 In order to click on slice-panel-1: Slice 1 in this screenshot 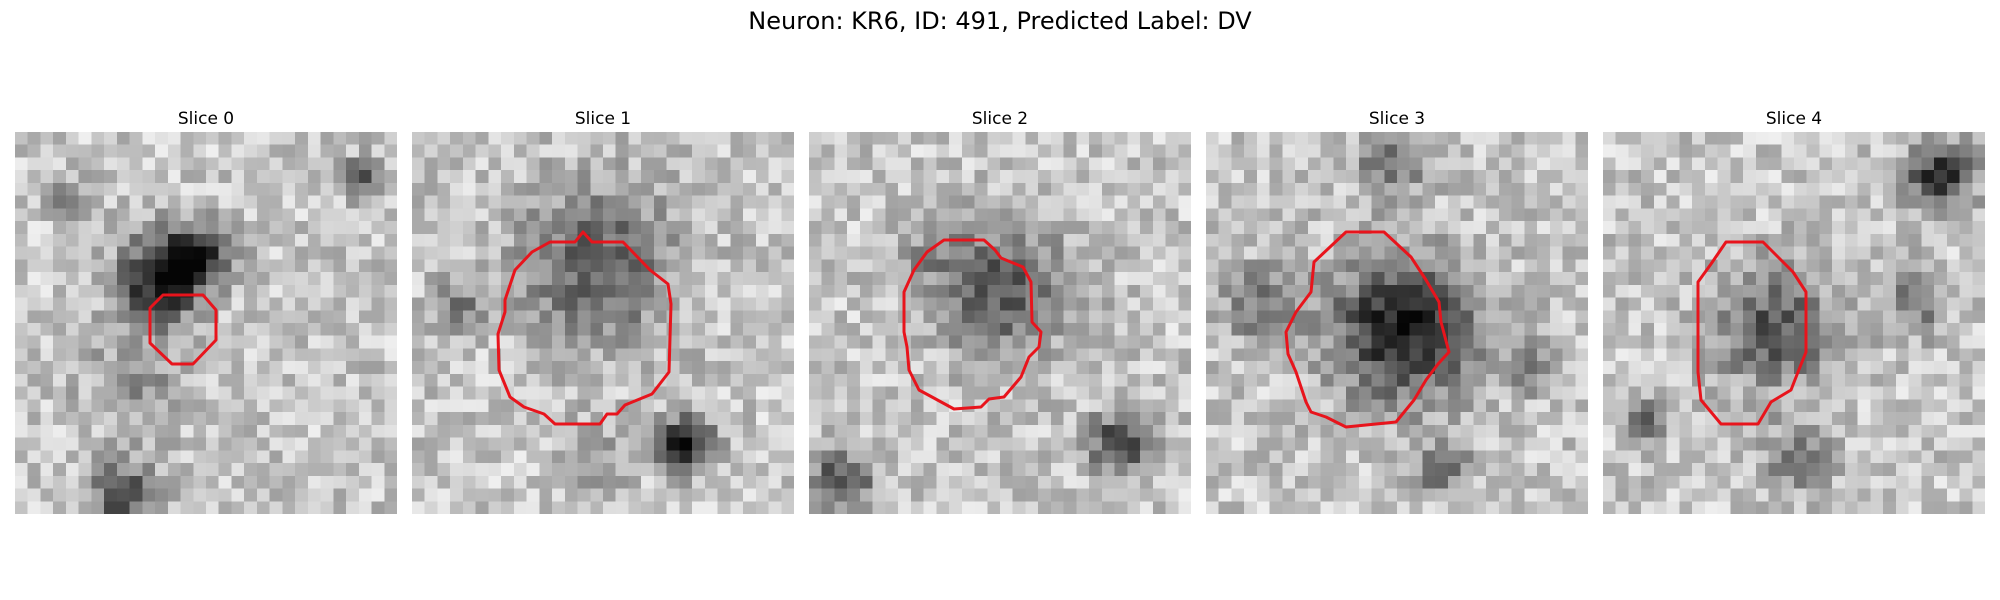, I will do `click(603, 311)`.